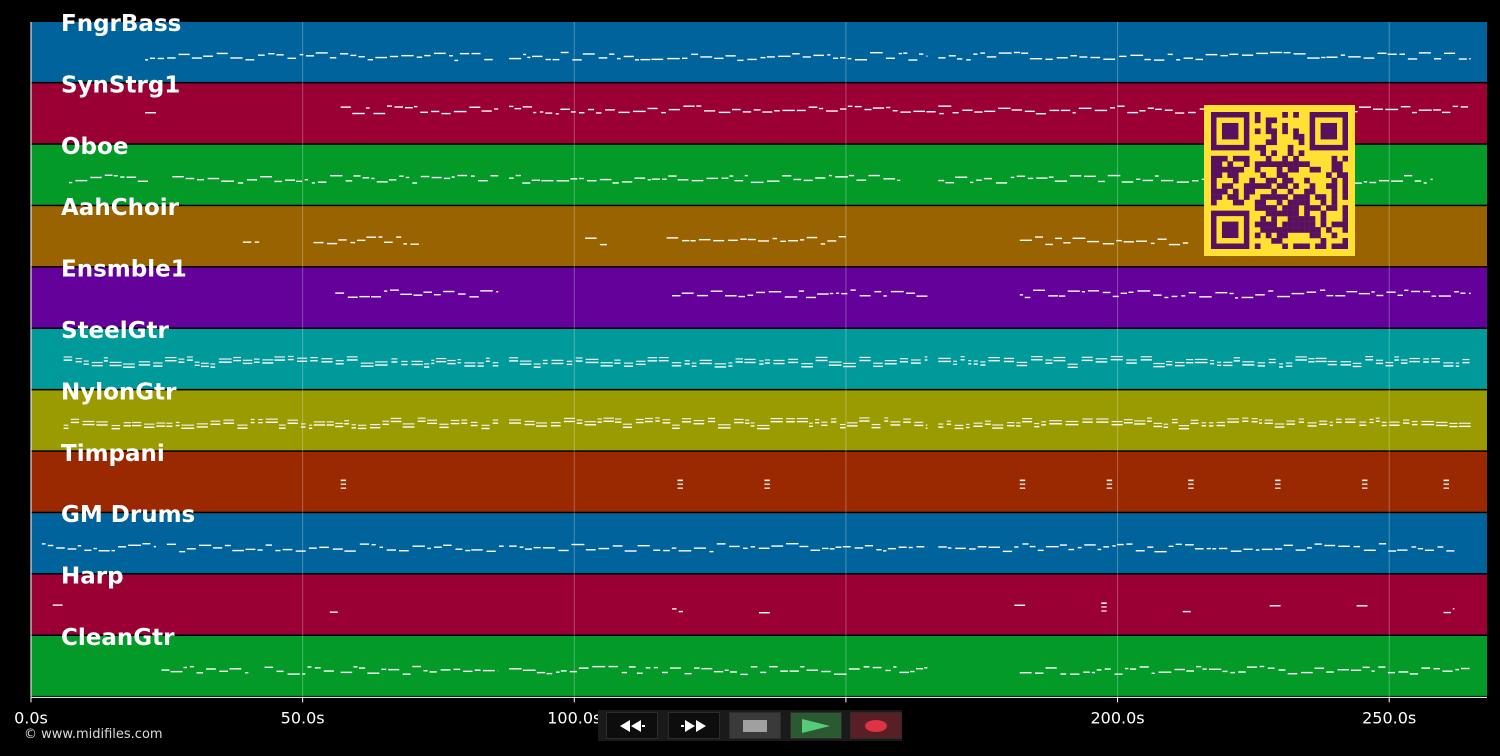 This screenshot has width=1500, height=756. Describe the element at coordinates (120, 85) in the screenshot. I see `track-label: SynStrg1` at that location.